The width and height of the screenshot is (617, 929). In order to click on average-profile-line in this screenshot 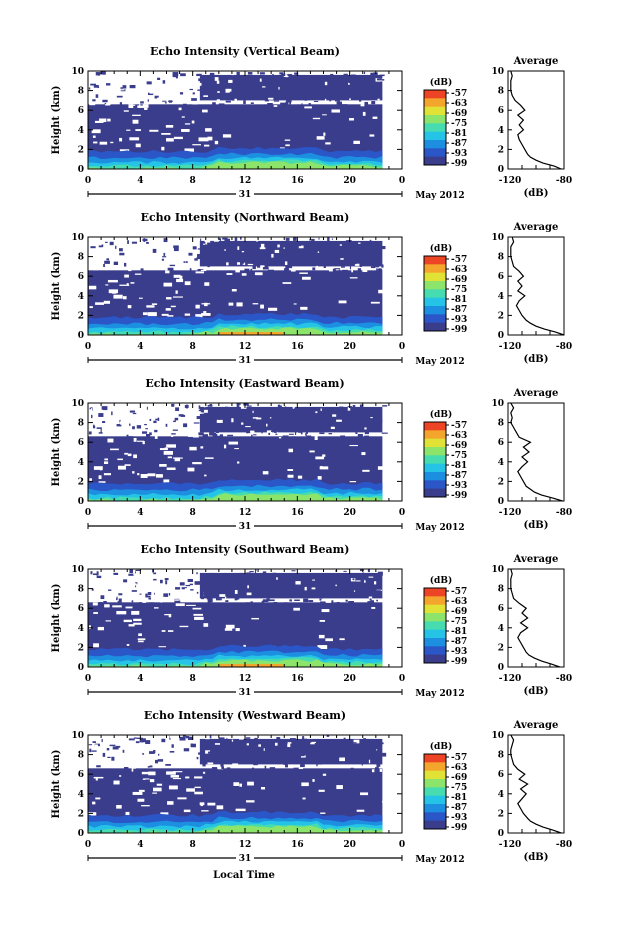, I will do `click(536, 784)`.